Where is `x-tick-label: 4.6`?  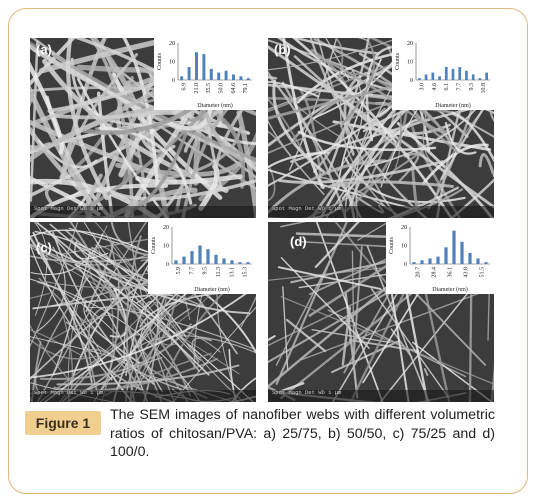
x-tick-label: 4.6 is located at coordinates (435, 87).